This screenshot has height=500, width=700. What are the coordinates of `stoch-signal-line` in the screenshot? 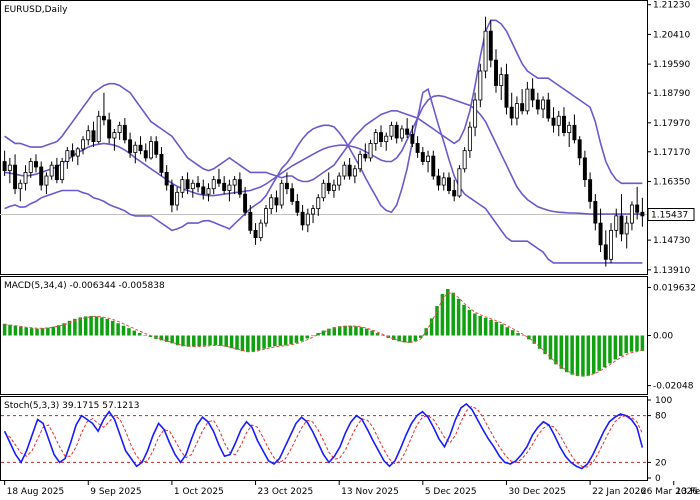 It's located at (323, 436).